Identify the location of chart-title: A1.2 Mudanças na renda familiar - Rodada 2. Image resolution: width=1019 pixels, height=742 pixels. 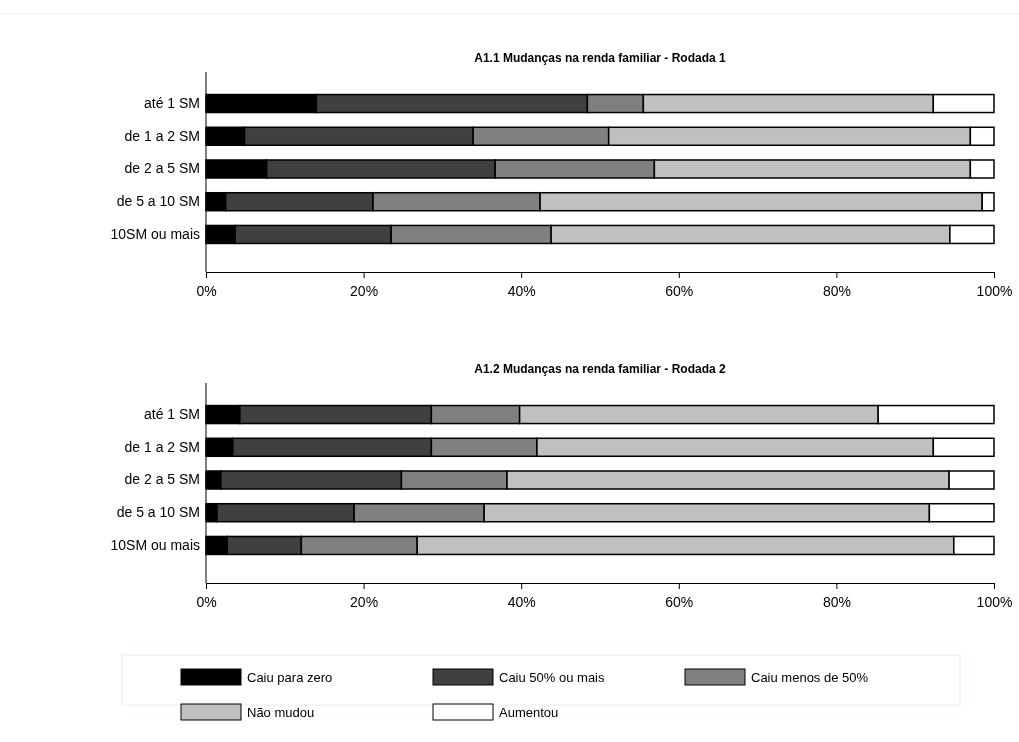
(600, 369).